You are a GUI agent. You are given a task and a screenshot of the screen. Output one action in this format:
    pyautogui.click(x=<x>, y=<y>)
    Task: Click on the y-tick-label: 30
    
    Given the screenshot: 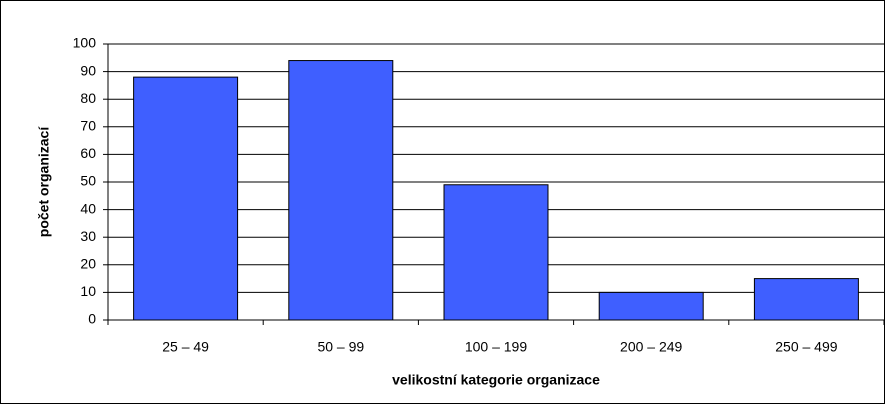 What is the action you would take?
    pyautogui.click(x=88, y=236)
    